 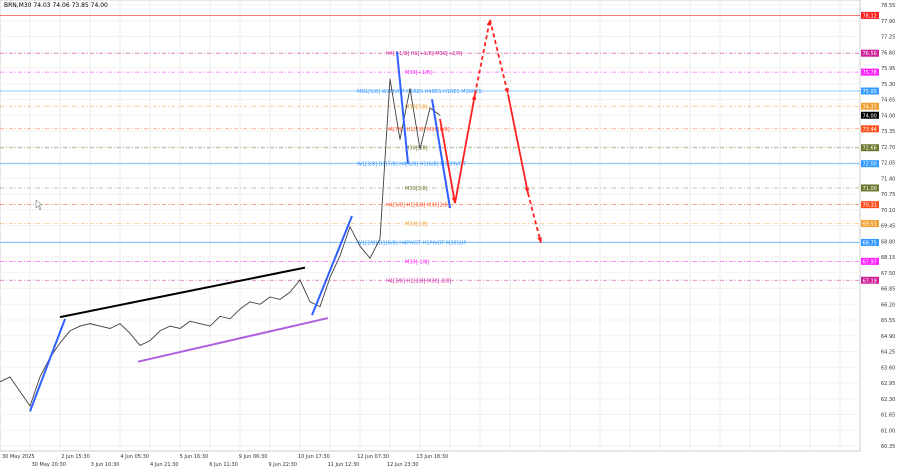 What do you see at coordinates (75, 457) in the screenshot?
I see `x-tick-label: 2 Jun 15:30` at bounding box center [75, 457].